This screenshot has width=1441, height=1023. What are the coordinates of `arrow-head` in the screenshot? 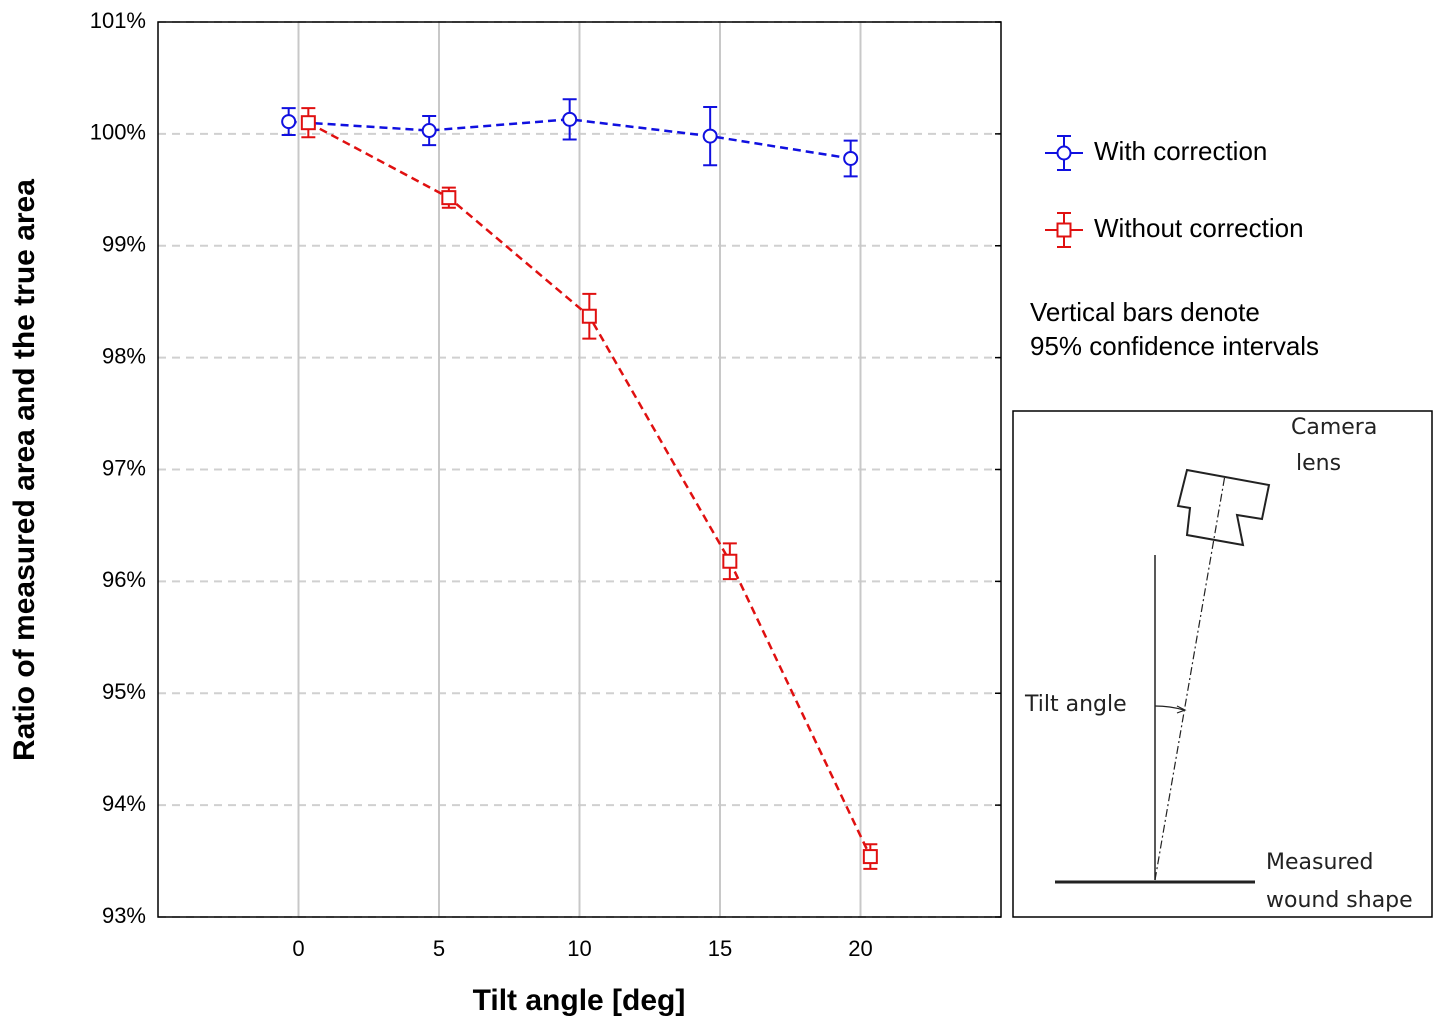 It's located at (1181, 709).